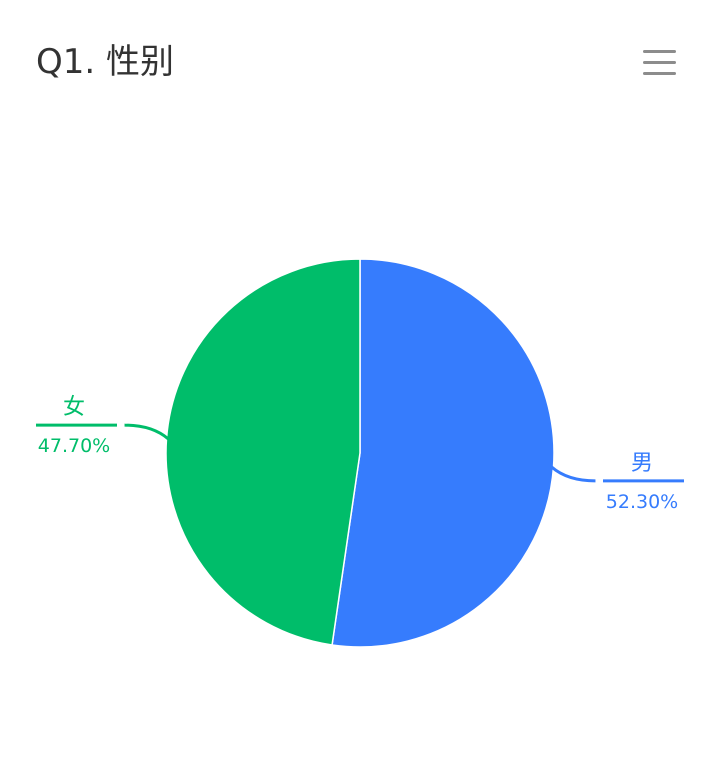  Describe the element at coordinates (74, 407) in the screenshot. I see `slice-category-label: 女` at that location.